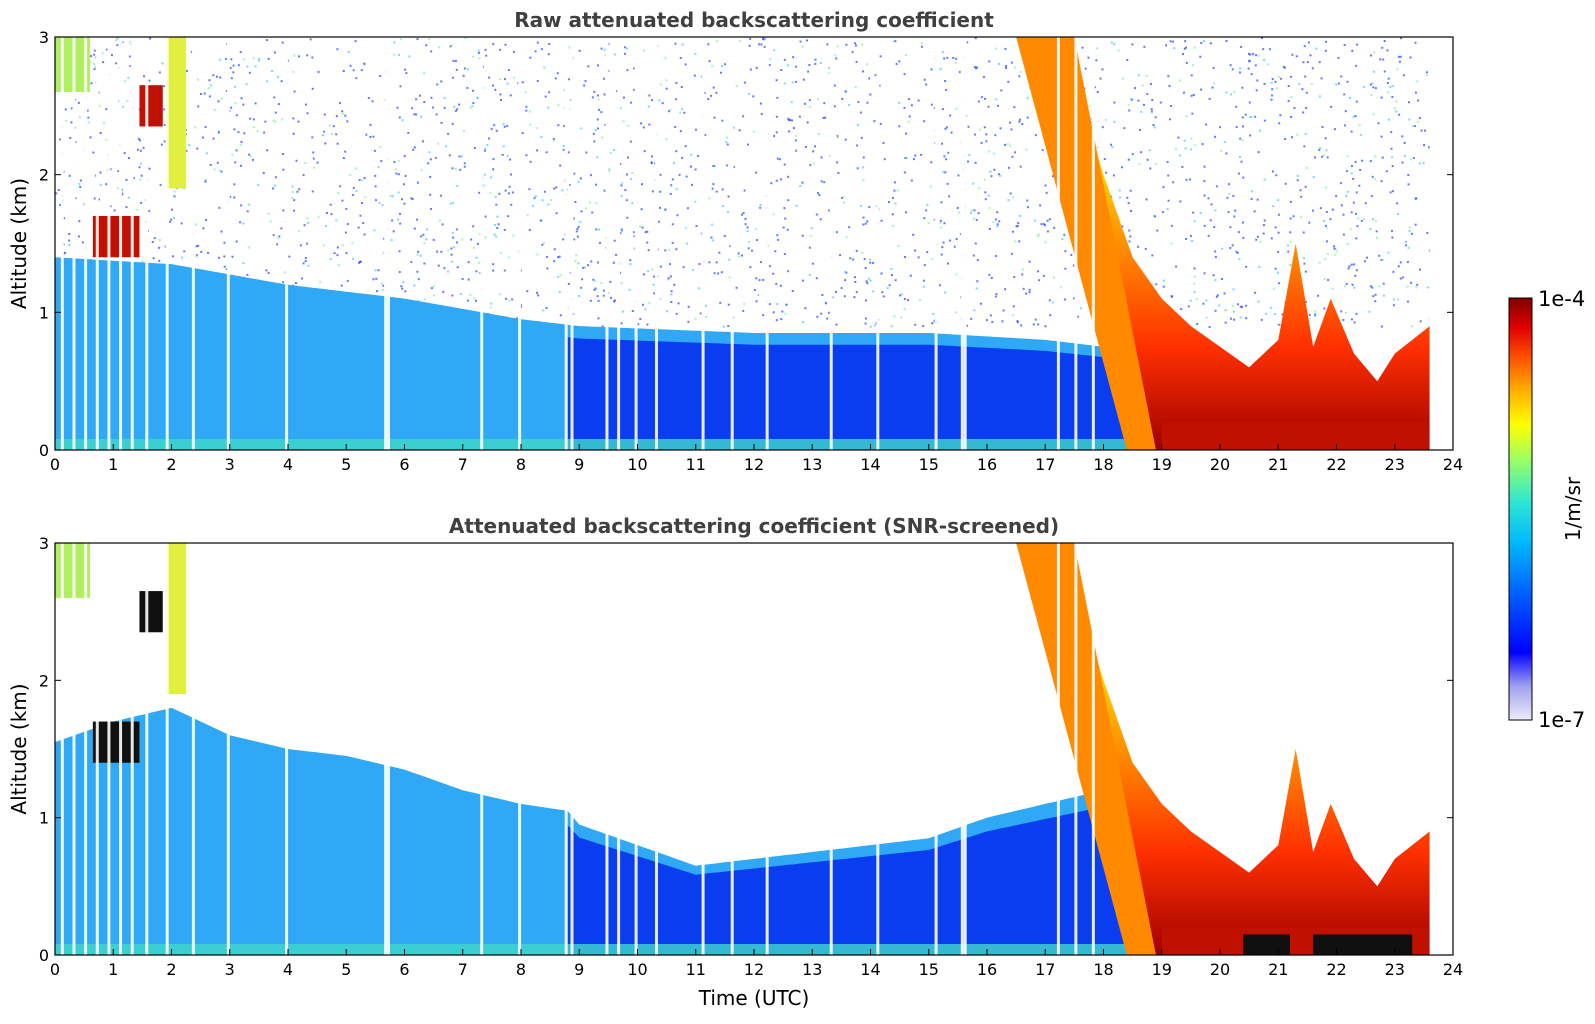  Describe the element at coordinates (1363, 944) in the screenshot. I see `saturated-region` at that location.